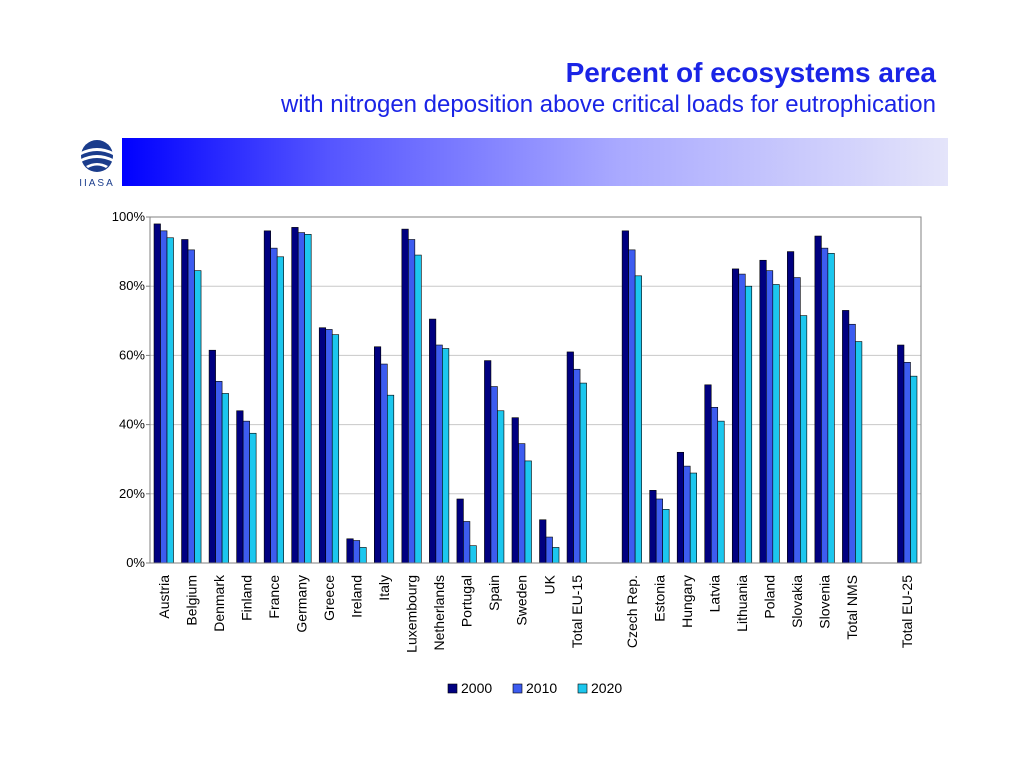 This screenshot has height=768, width=1024. I want to click on x-tick-label: Germany, so click(301, 604).